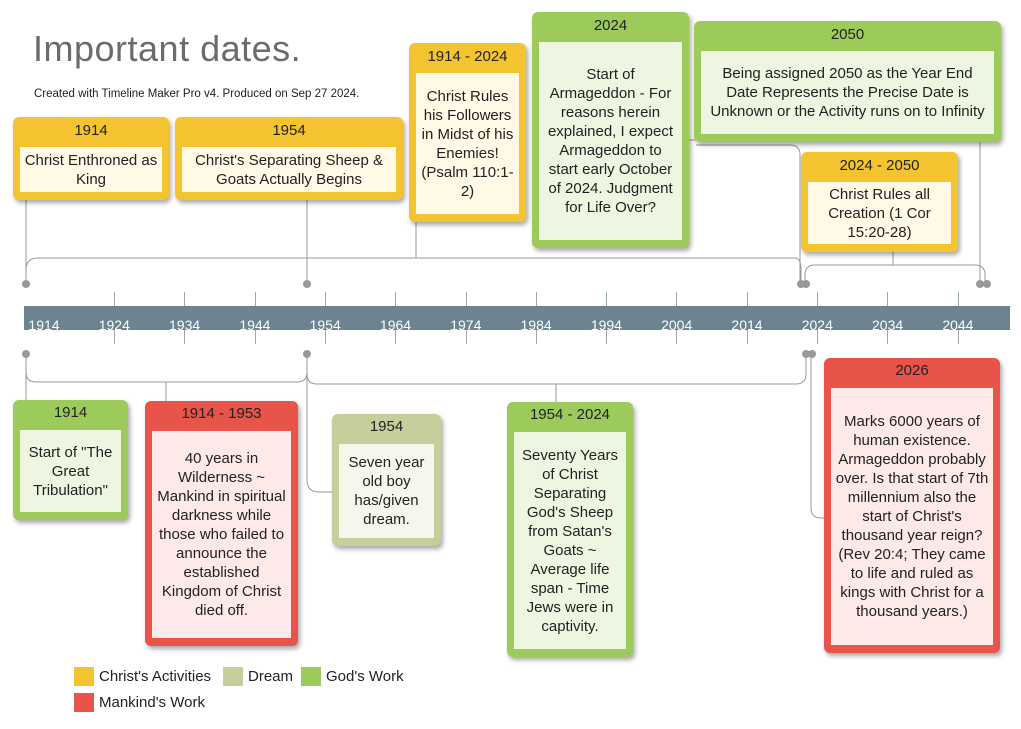 This screenshot has width=1021, height=729. What do you see at coordinates (847, 34) in the screenshot?
I see `event-date: 2050` at bounding box center [847, 34].